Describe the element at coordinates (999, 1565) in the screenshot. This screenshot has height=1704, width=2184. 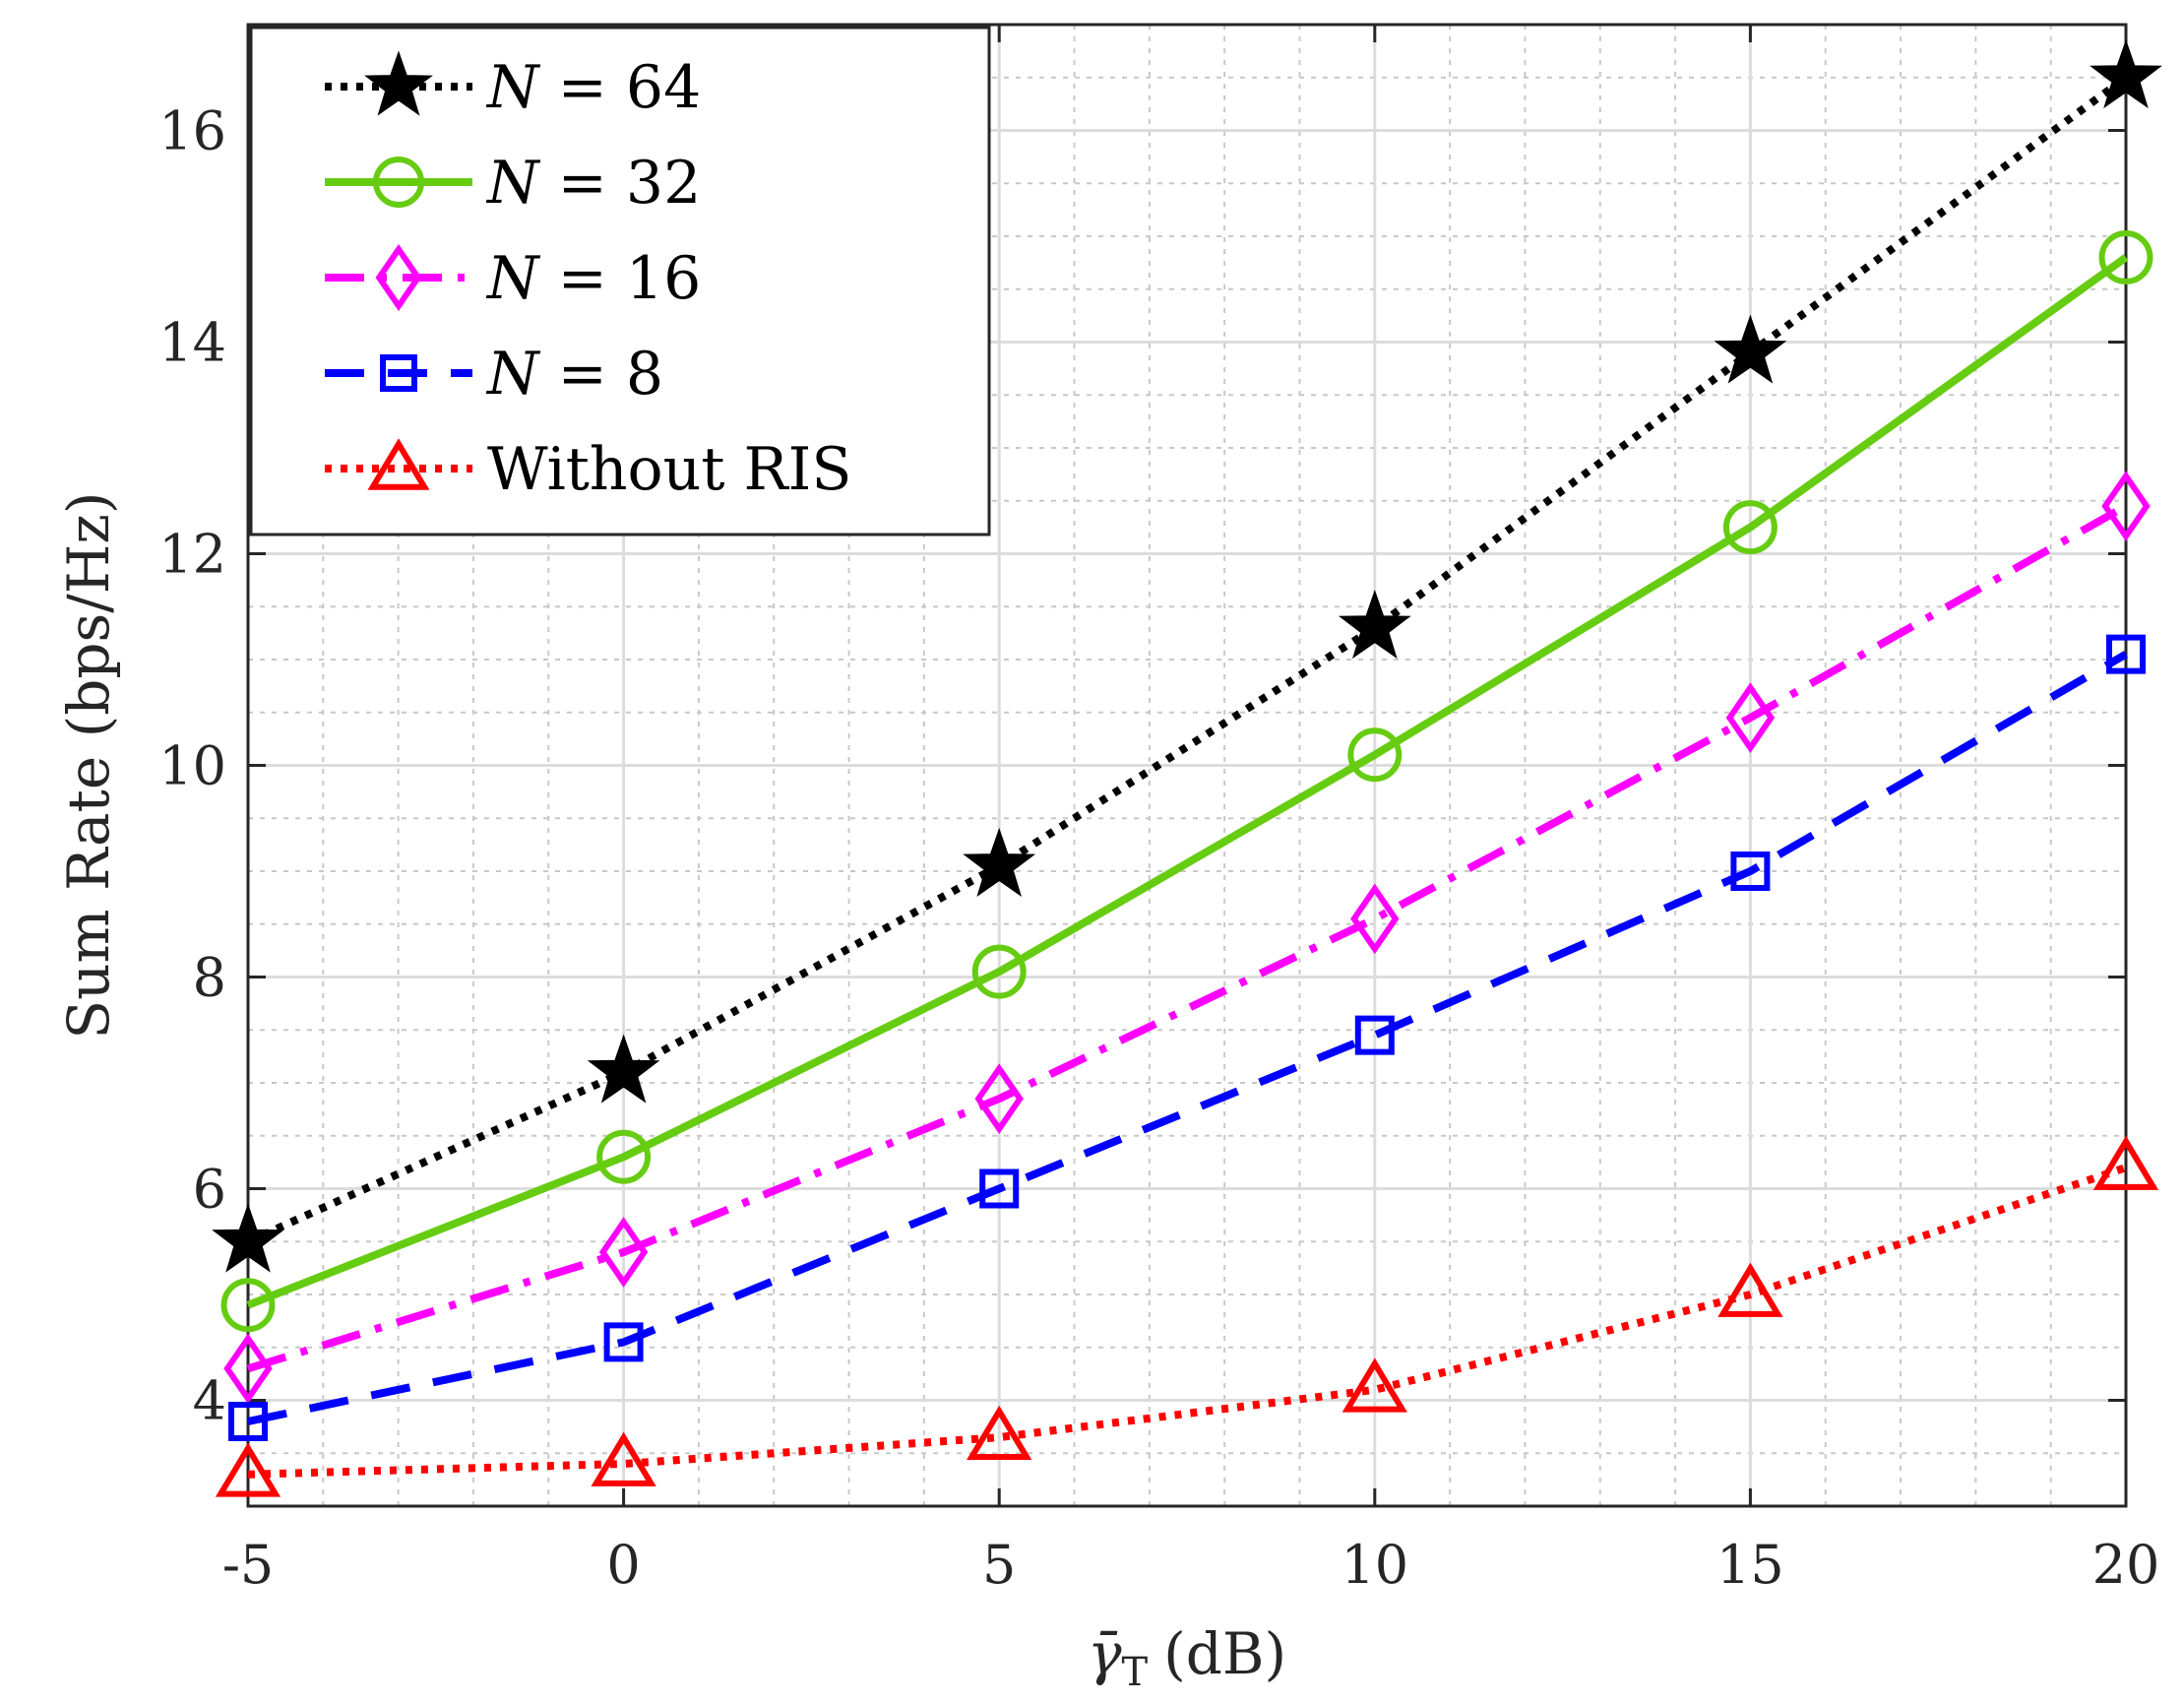
I see `x-tick-label: 5` at that location.